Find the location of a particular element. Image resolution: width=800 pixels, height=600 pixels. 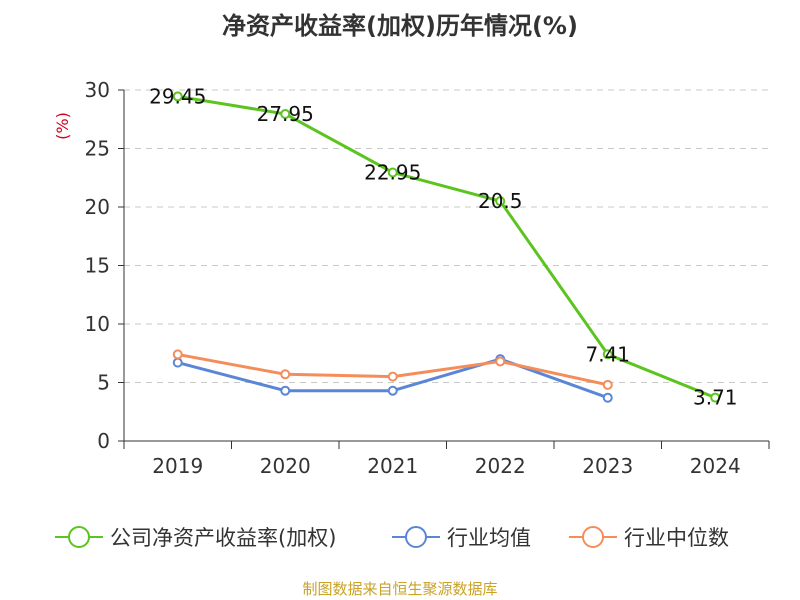

legend-item-2: 行业中位数 is located at coordinates (649, 538).